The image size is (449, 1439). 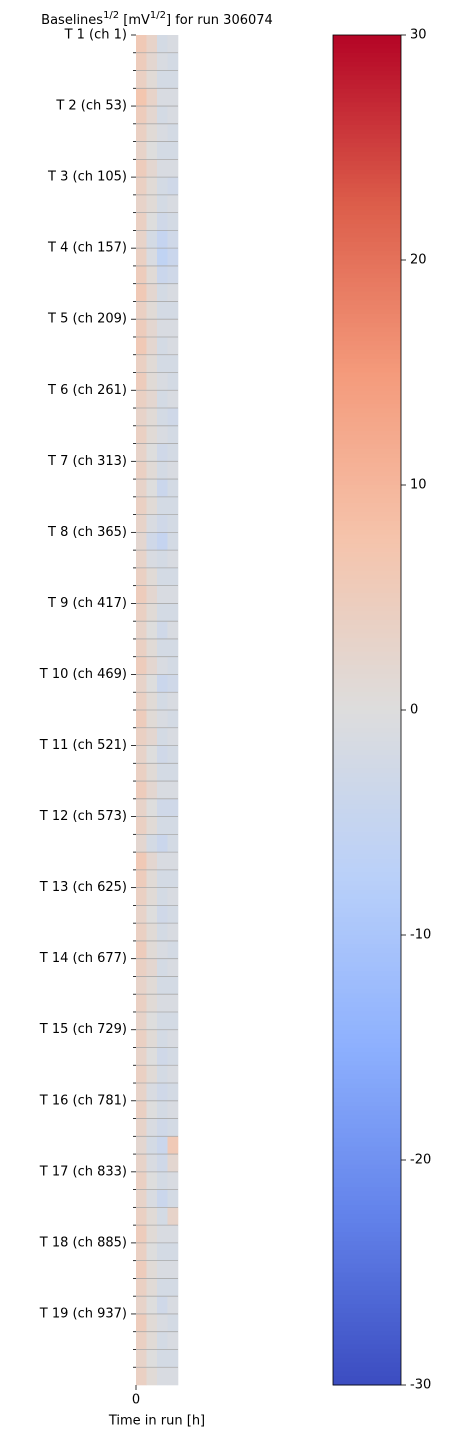 I want to click on y-tick-label: T 10 (ch 469), so click(x=83, y=674).